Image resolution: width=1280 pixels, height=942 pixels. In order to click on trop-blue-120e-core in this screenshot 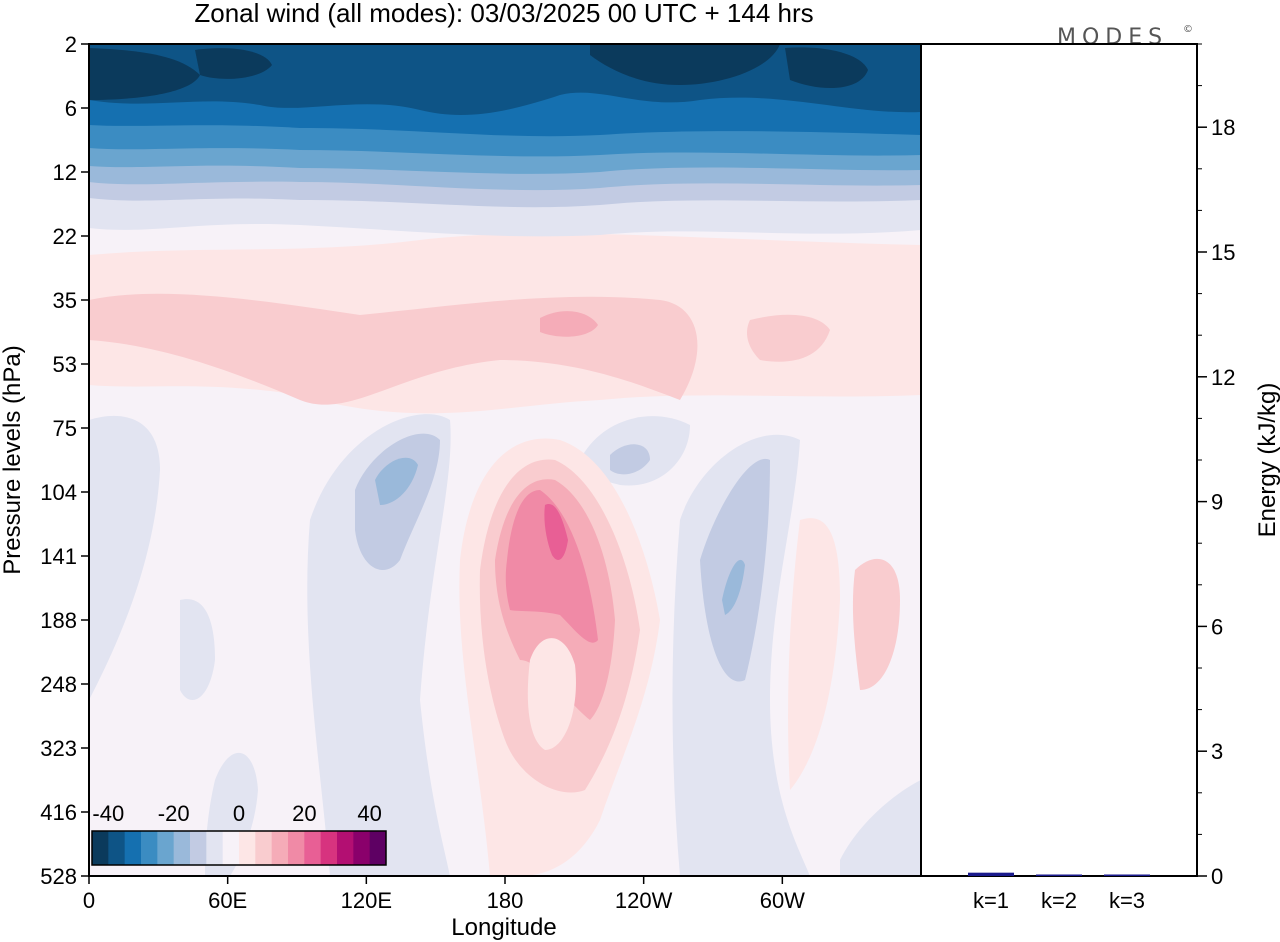, I will do `click(396, 481)`.